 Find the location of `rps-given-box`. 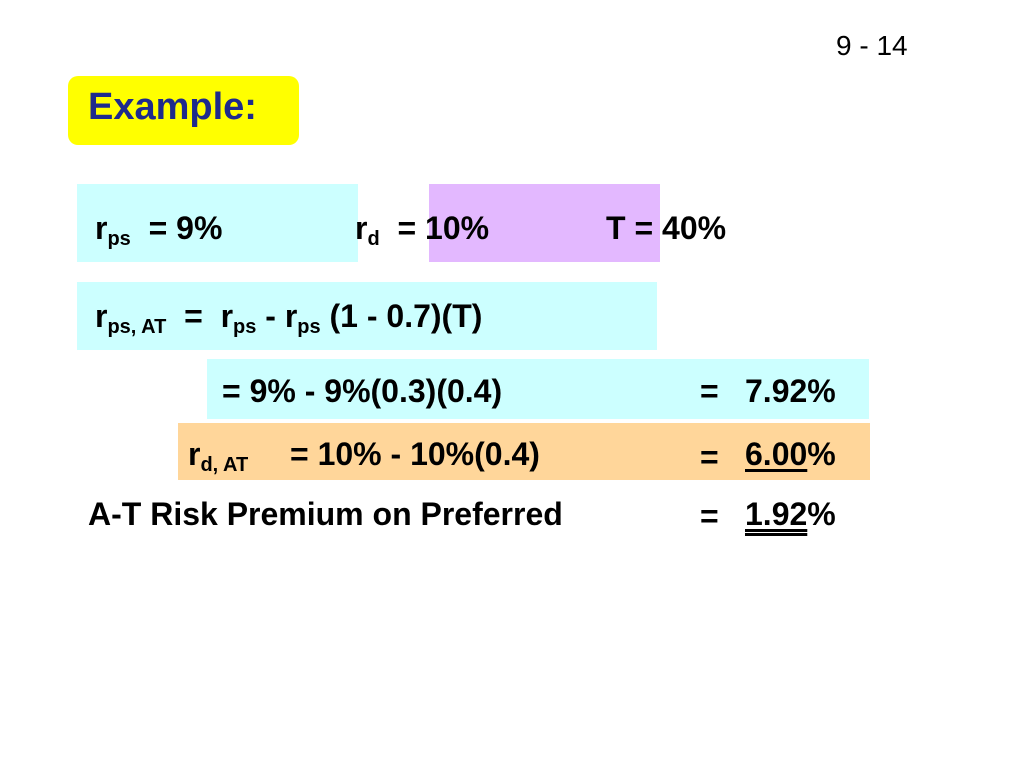

rps-given-box is located at coordinates (217, 223).